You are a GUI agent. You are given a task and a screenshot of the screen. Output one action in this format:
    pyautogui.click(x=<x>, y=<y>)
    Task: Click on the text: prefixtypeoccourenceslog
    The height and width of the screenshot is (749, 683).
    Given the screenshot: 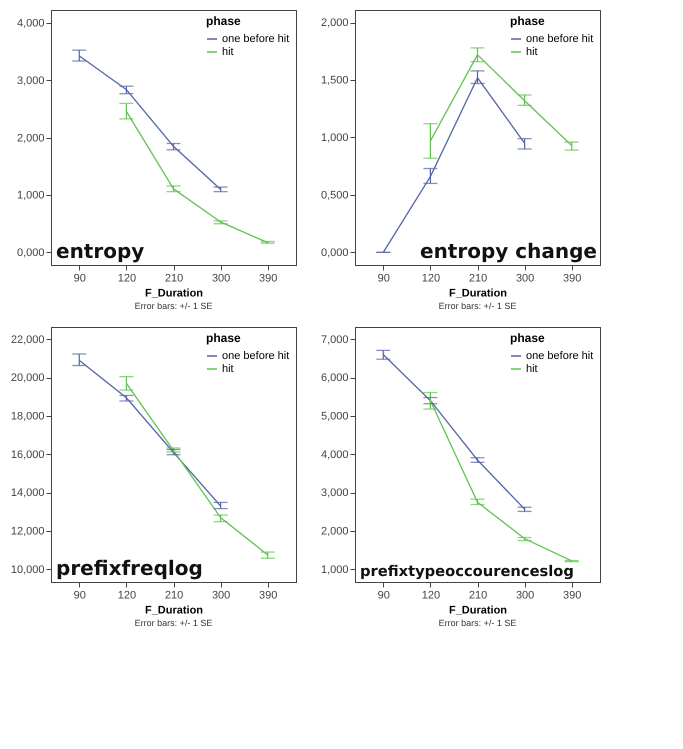 What is the action you would take?
    pyautogui.click(x=467, y=571)
    